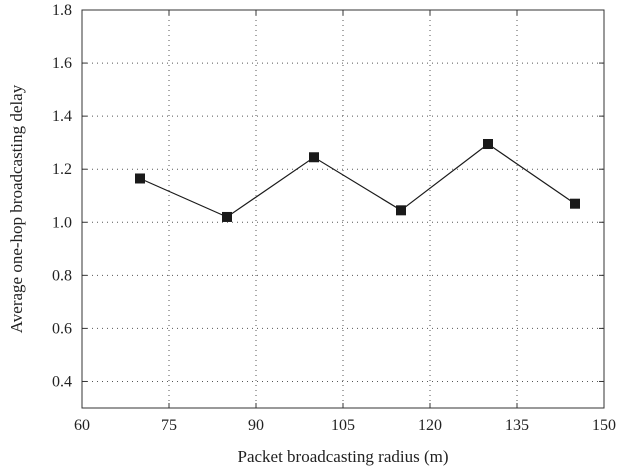 Image resolution: width=624 pixels, height=472 pixels. I want to click on x-tick-label: 105, so click(343, 425).